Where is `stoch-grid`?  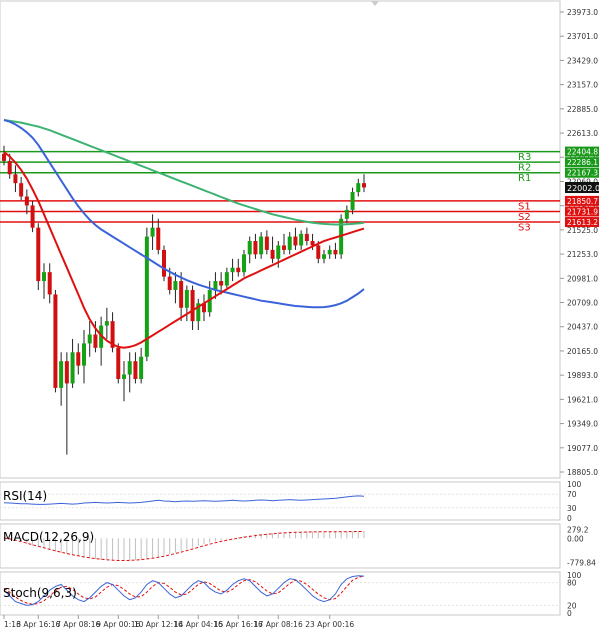 stoch-grid is located at coordinates (280, 594).